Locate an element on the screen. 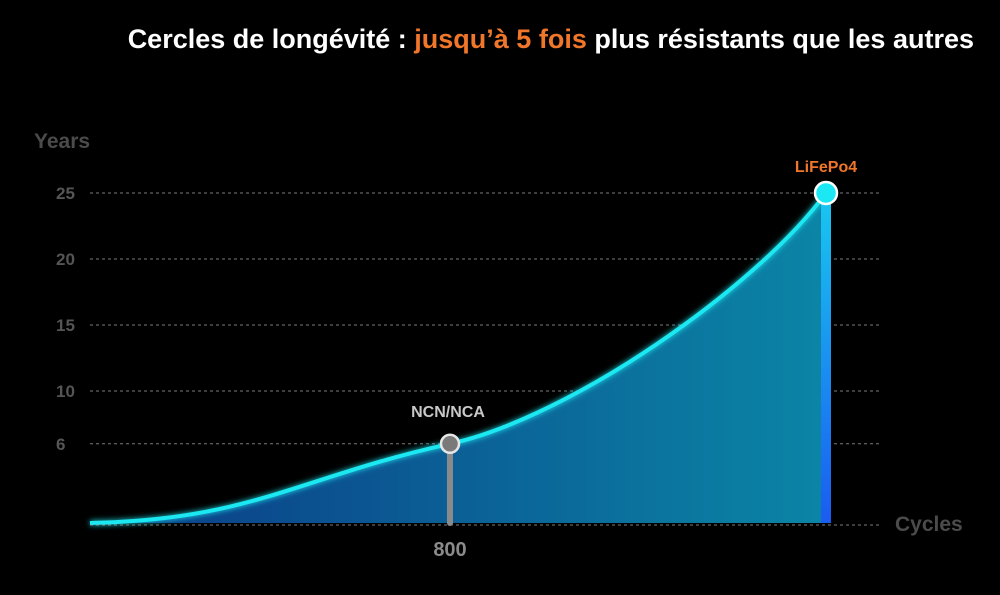 Image resolution: width=1000 pixels, height=595 pixels. y-tick-label-6: 6 is located at coordinates (60, 444).